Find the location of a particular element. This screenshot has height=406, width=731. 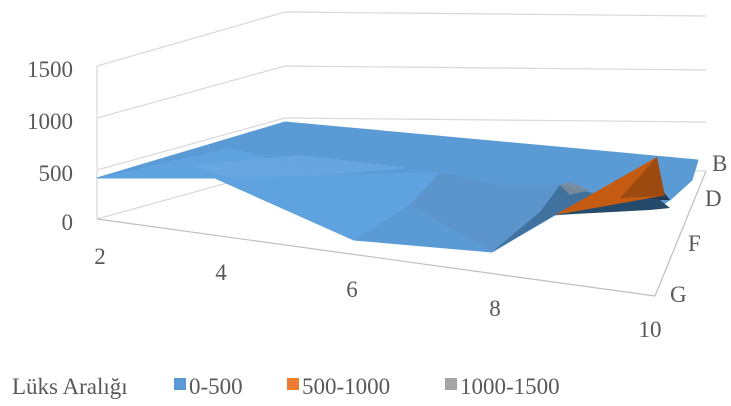

surface-orange-face is located at coordinates (642, 177).